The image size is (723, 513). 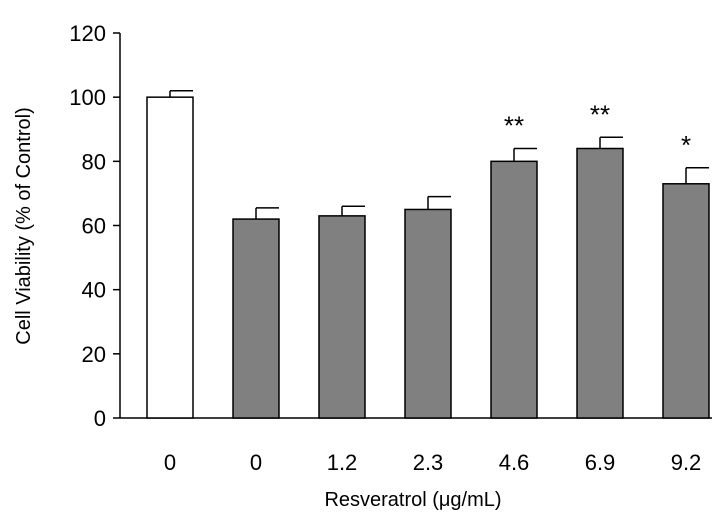 What do you see at coordinates (94, 226) in the screenshot?
I see `y-tick-label: 60` at bounding box center [94, 226].